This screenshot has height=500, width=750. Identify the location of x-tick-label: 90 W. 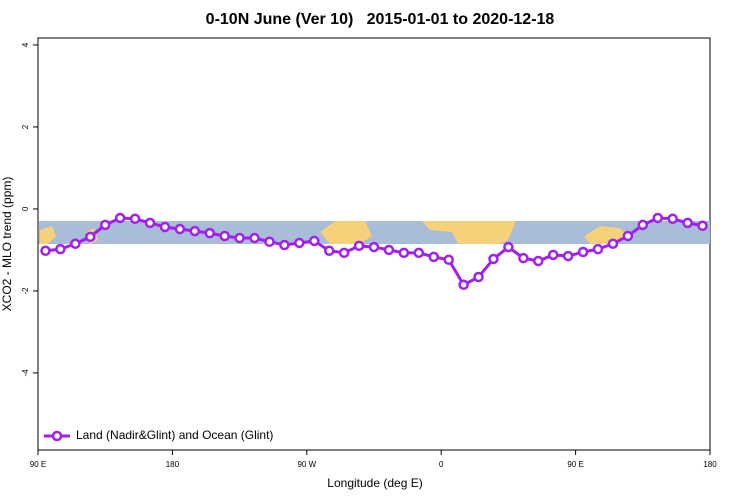
(306, 464).